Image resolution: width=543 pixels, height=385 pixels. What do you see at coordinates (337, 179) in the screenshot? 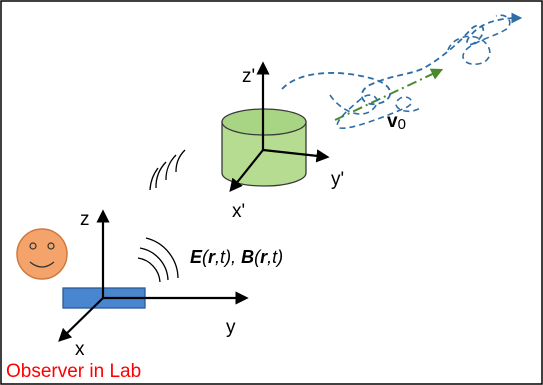
I see `y-prime-label: y'` at bounding box center [337, 179].